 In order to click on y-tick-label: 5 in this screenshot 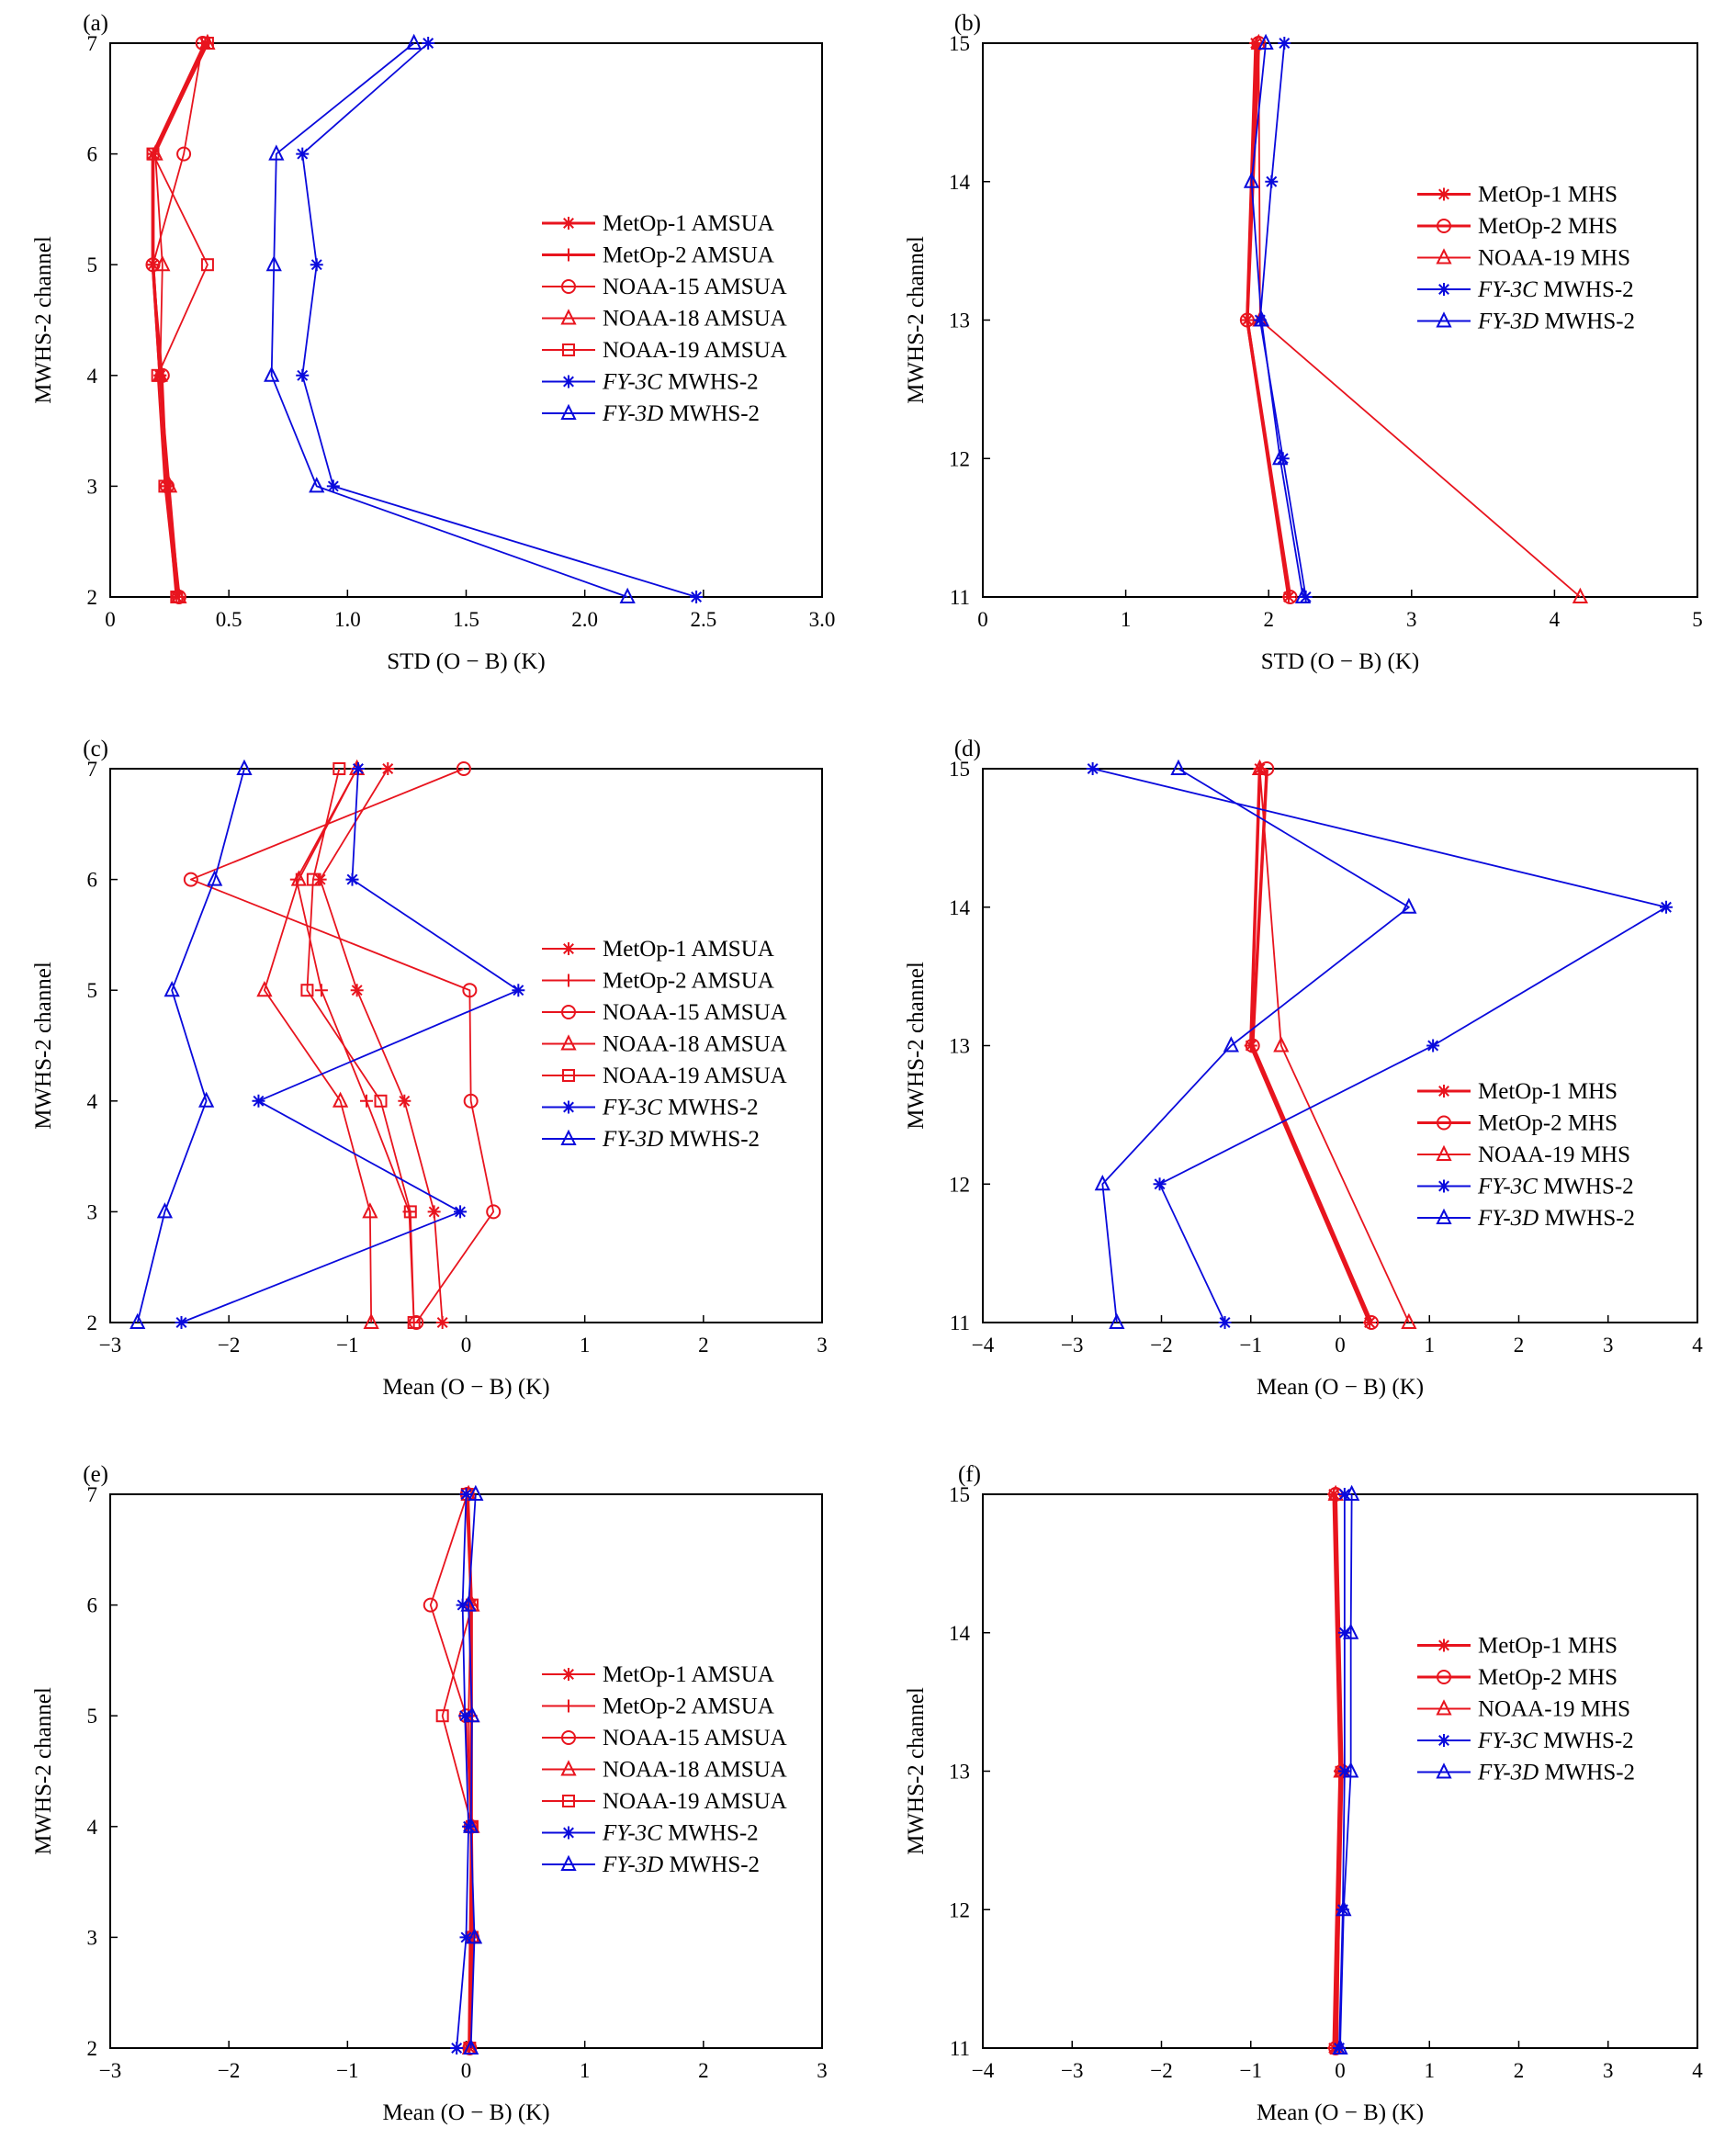, I will do `click(92, 1716)`.